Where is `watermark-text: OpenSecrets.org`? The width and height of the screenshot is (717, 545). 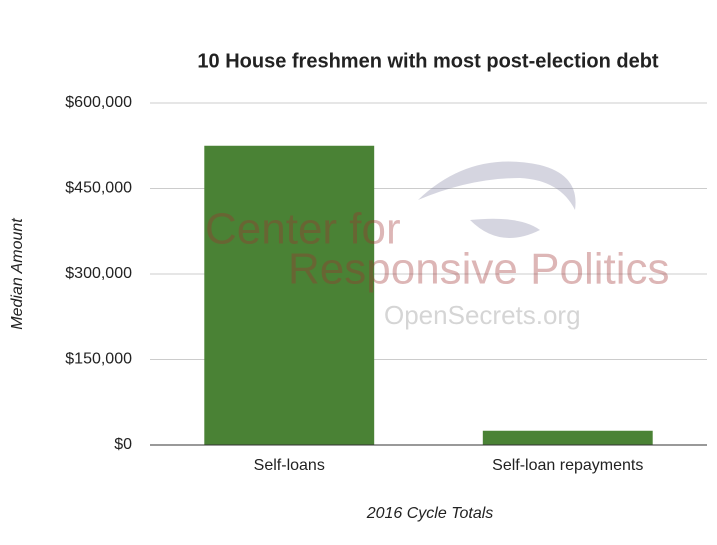
watermark-text: OpenSecrets.org is located at coordinates (482, 315).